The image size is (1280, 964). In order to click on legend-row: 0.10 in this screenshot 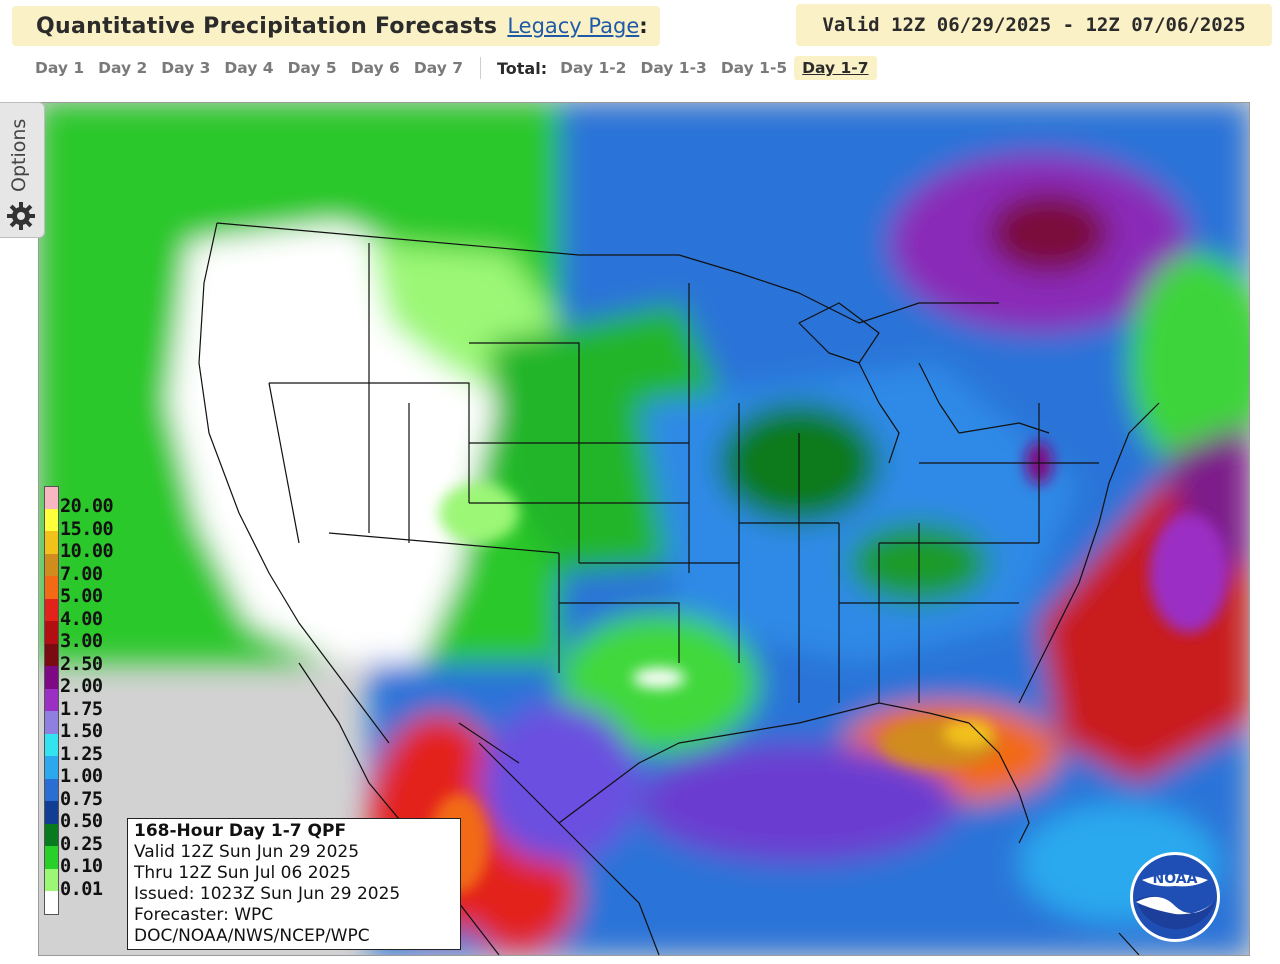, I will do `click(86, 861)`.